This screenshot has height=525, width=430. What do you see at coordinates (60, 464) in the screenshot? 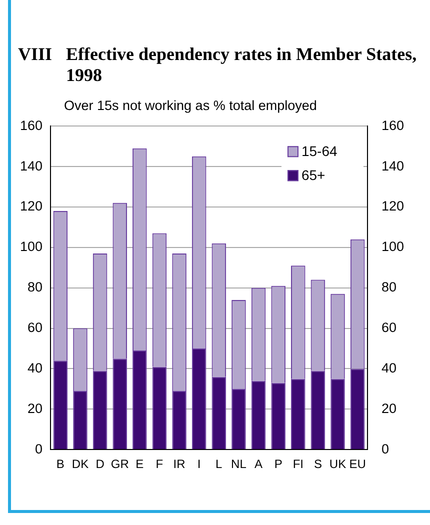
I see `x-tick-label: B` at bounding box center [60, 464].